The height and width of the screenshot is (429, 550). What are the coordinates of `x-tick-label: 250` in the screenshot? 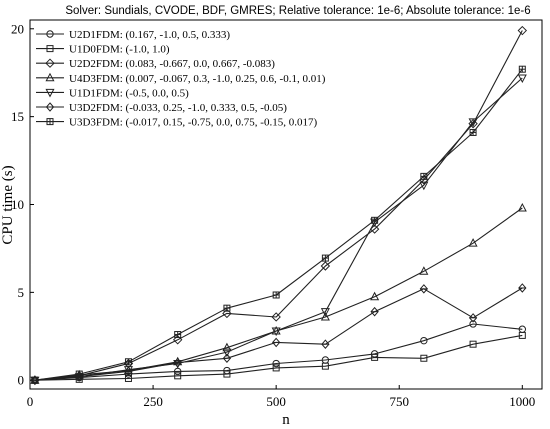 It's located at (153, 401).